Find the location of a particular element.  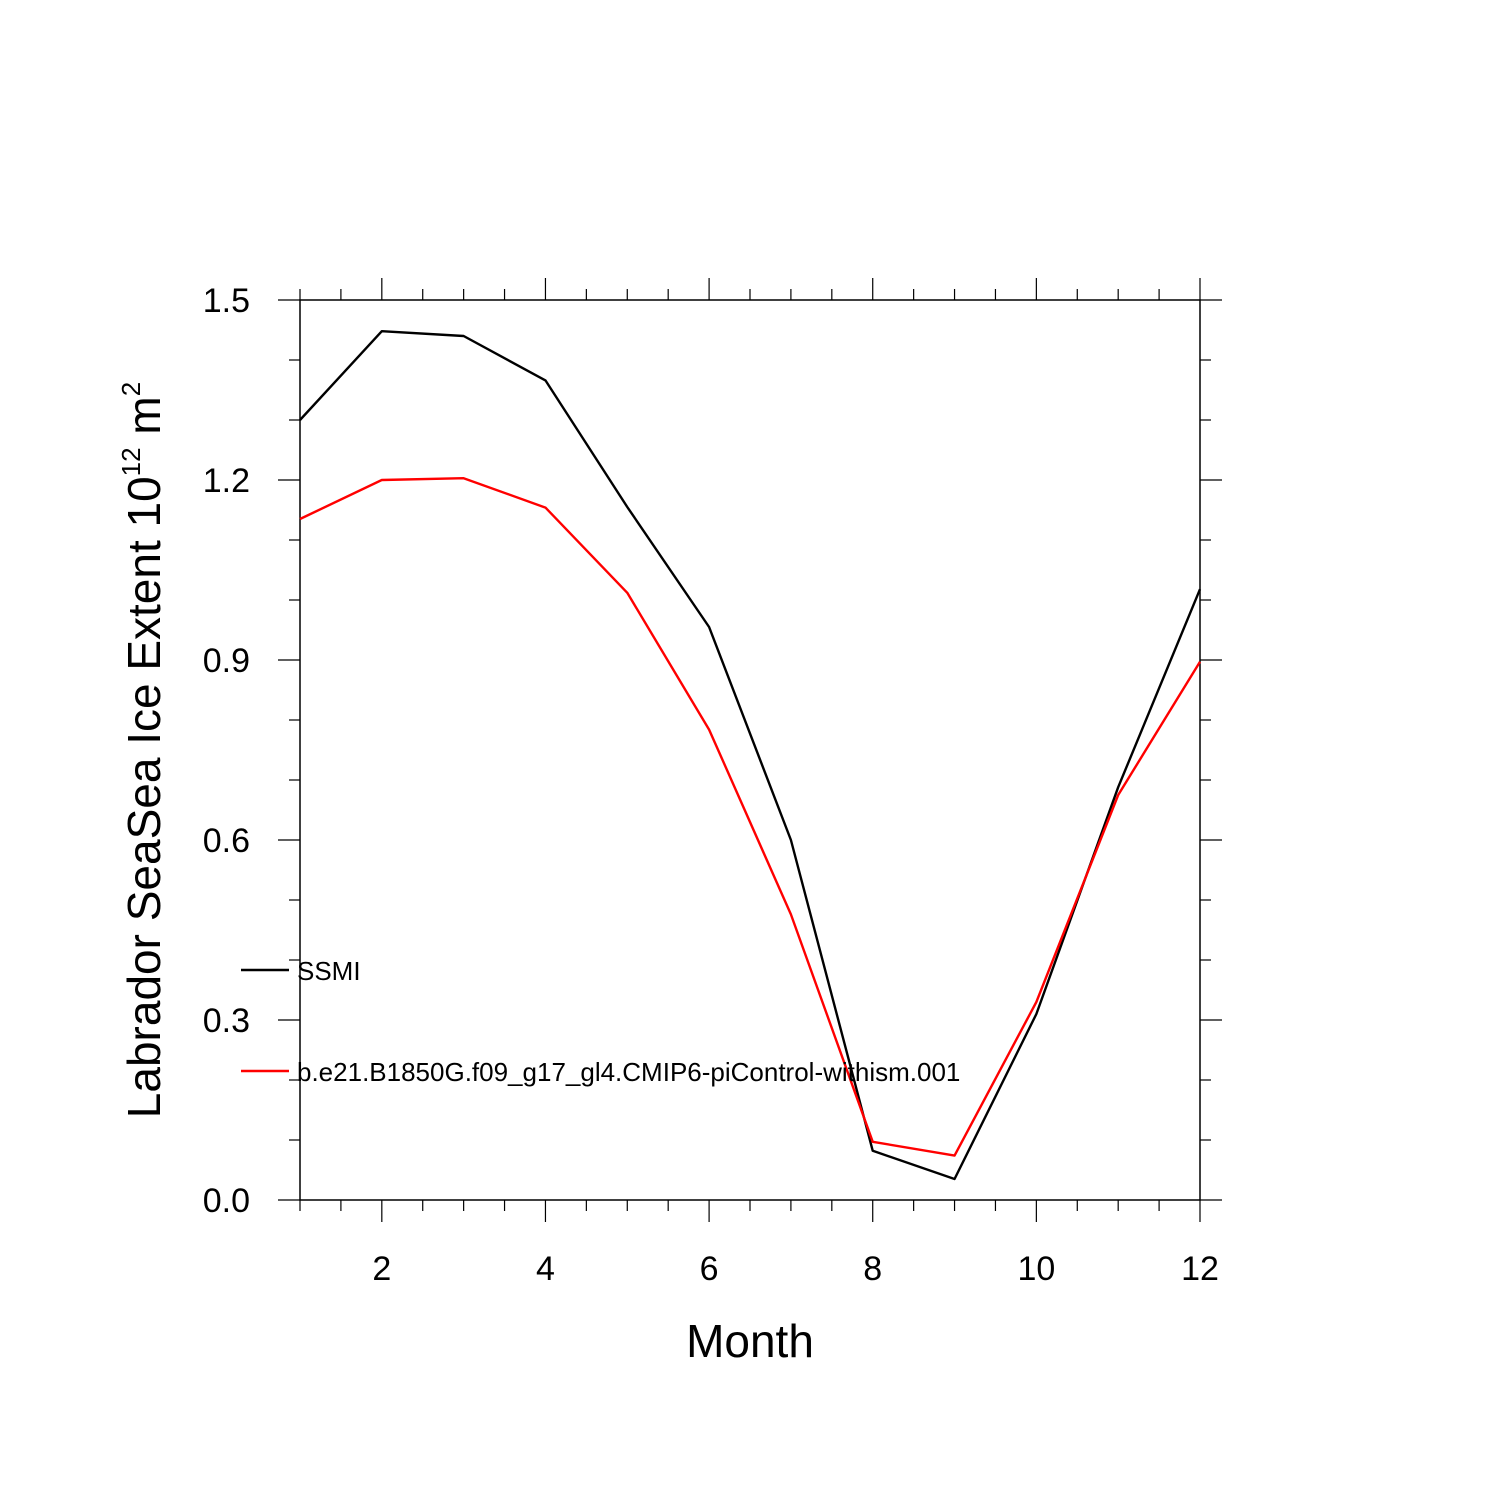

y-axis-title-unit-exponent: 2 is located at coordinates (131, 389).